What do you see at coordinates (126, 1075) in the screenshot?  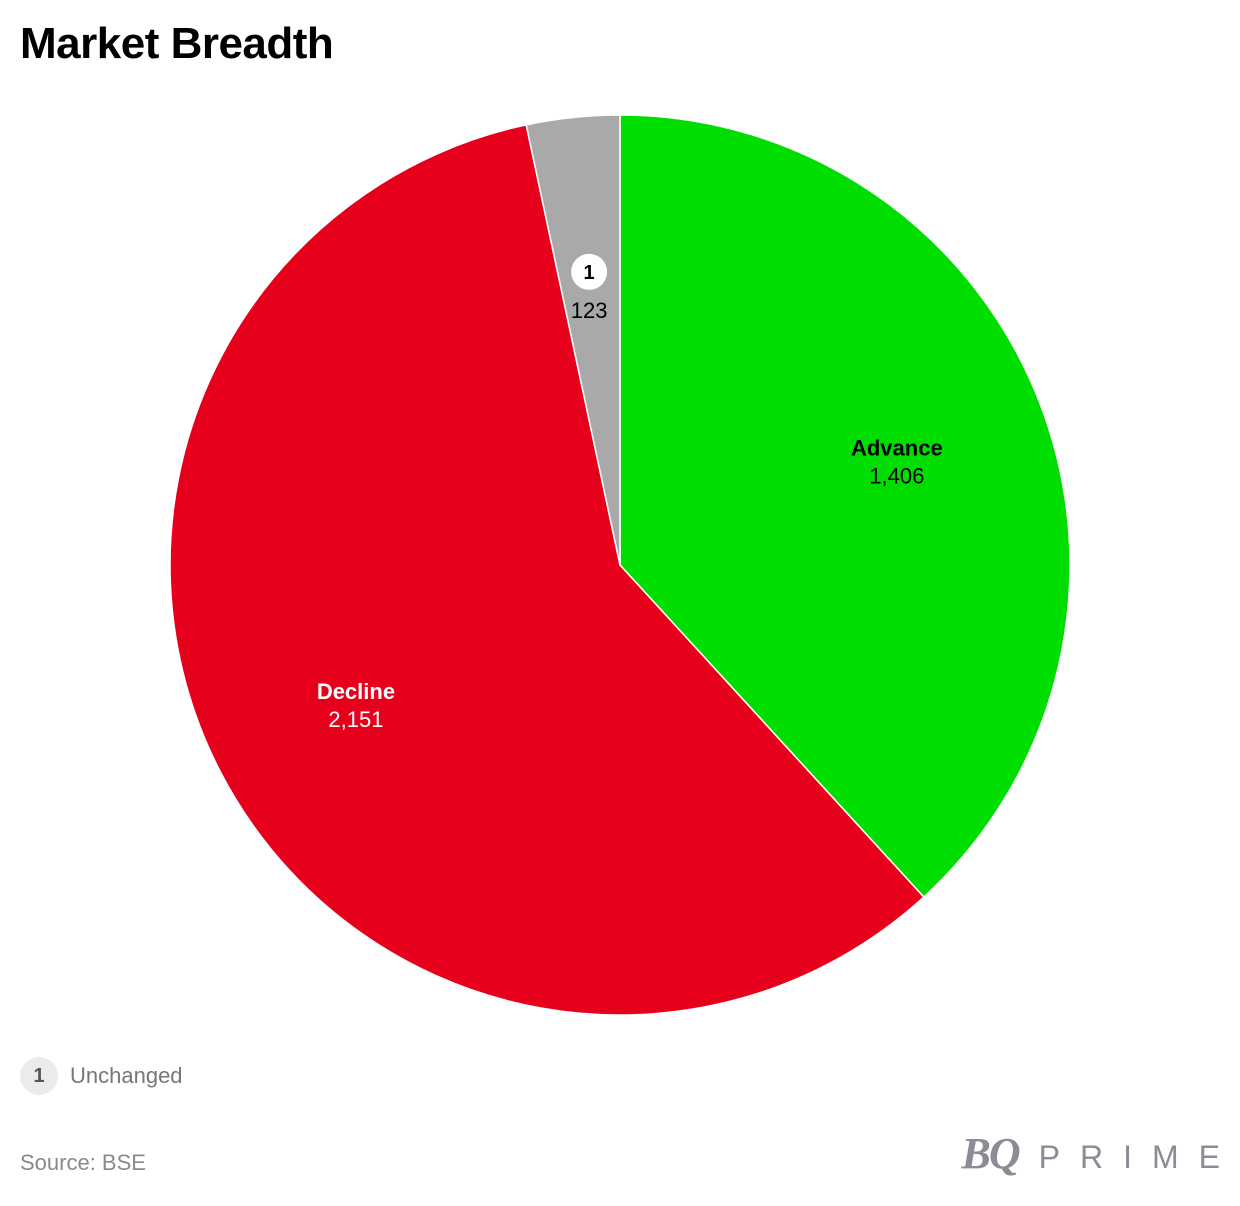 I see `legend-label-unchanged: Unchanged` at bounding box center [126, 1075].